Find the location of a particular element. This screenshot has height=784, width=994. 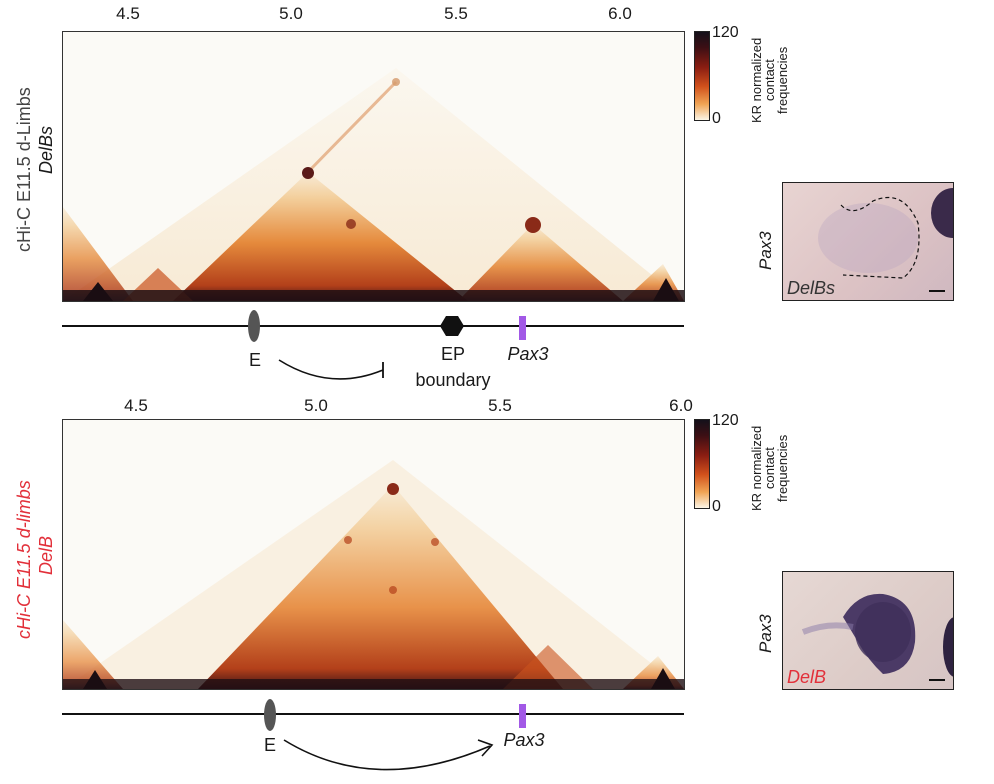

top-axis-tick: 6.0 is located at coordinates (620, 13).